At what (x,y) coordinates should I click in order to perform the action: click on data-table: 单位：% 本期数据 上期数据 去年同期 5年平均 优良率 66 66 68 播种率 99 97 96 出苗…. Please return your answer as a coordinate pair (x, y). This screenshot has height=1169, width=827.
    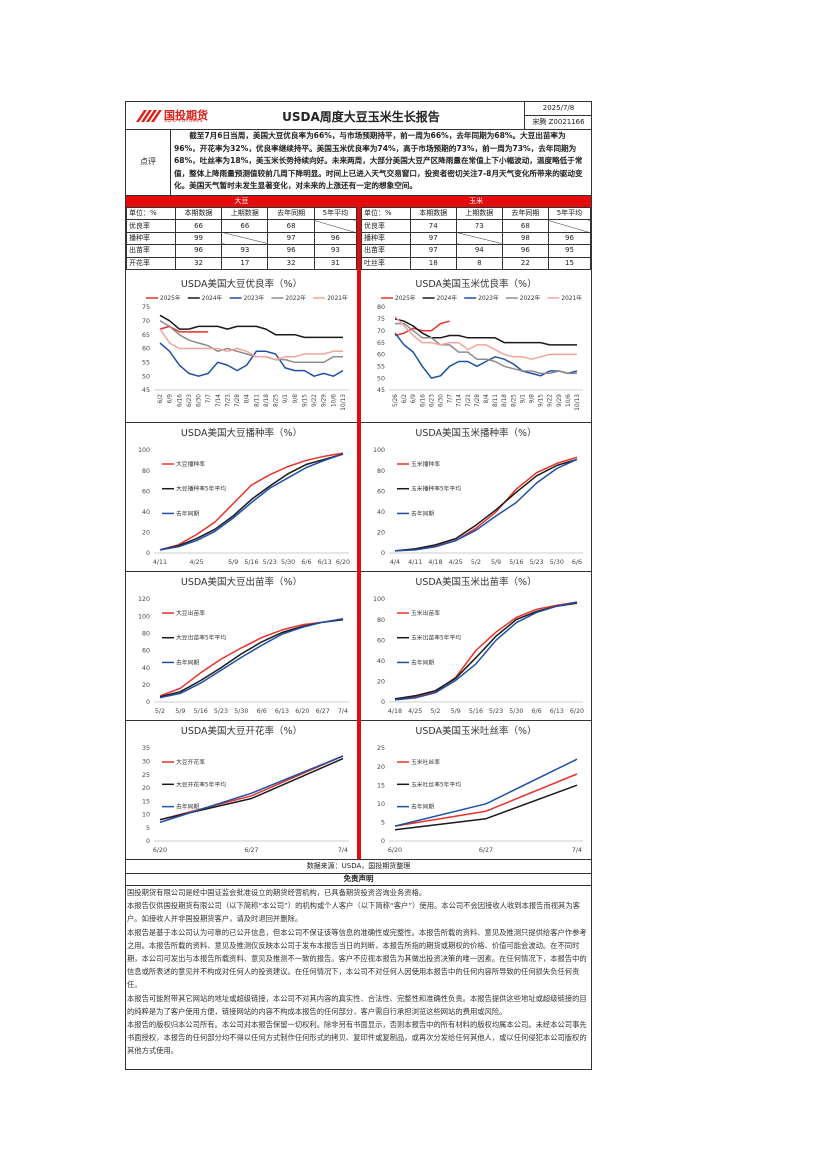
    Looking at the image, I should click on (242, 238).